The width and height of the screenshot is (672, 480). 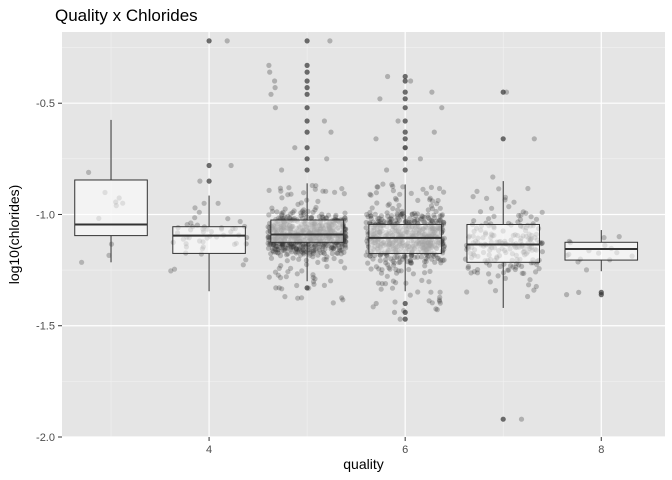 What do you see at coordinates (405, 446) in the screenshot?
I see `x-axis: 4 6 8` at bounding box center [405, 446].